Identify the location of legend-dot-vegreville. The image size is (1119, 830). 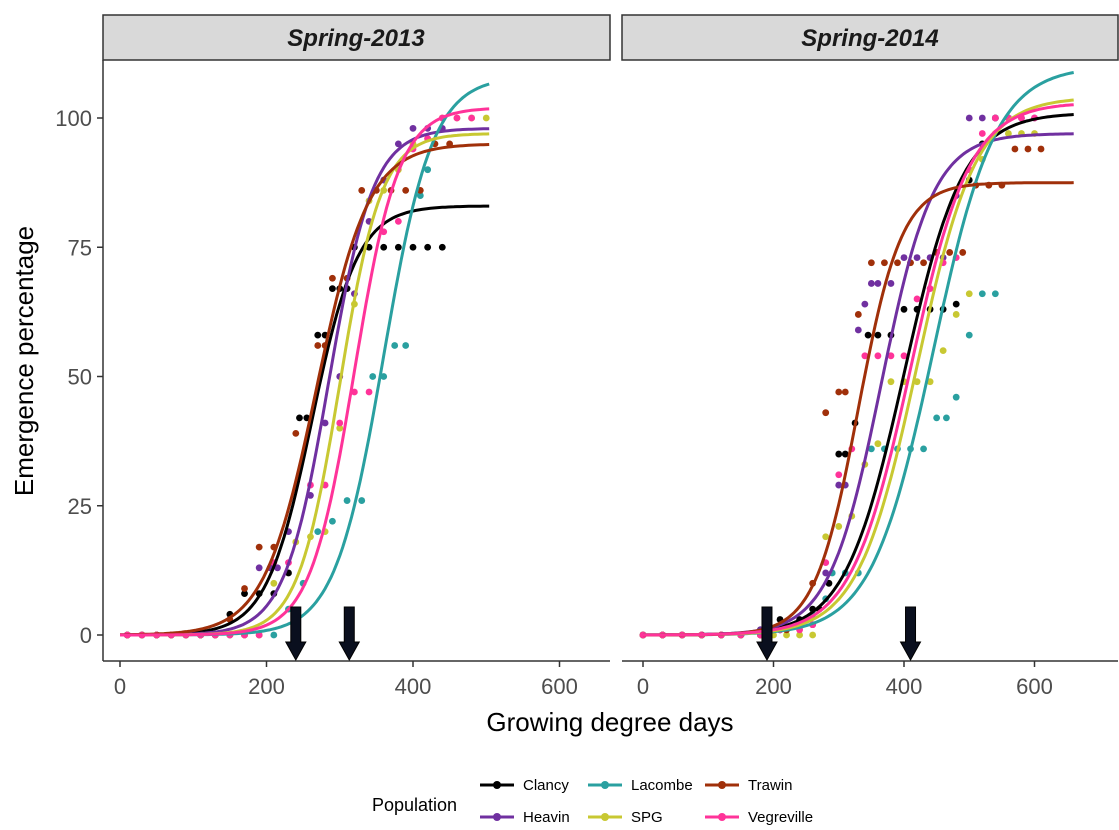
(722, 817).